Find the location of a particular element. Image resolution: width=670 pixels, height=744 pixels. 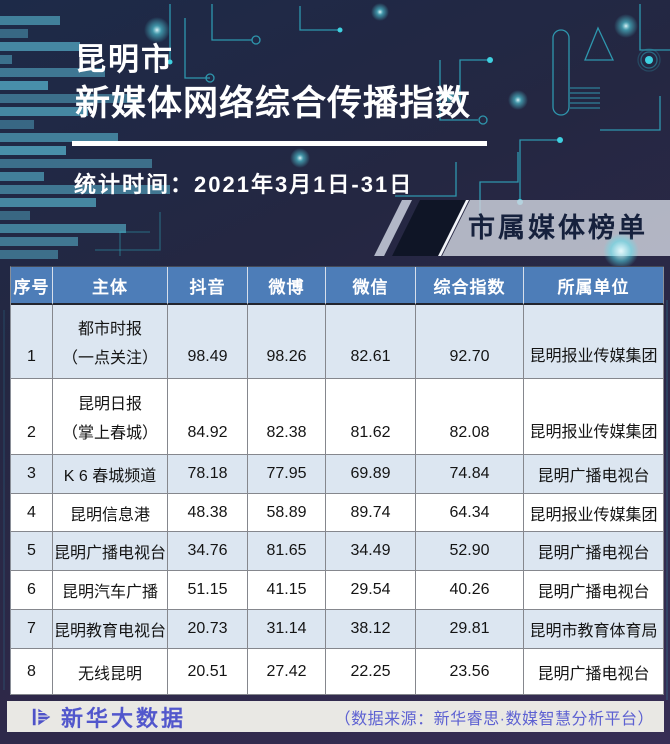

table-row: 8 无线昆明 20.51 27.42 22.25 23.56 昆明广播电视台 is located at coordinates (337, 672).